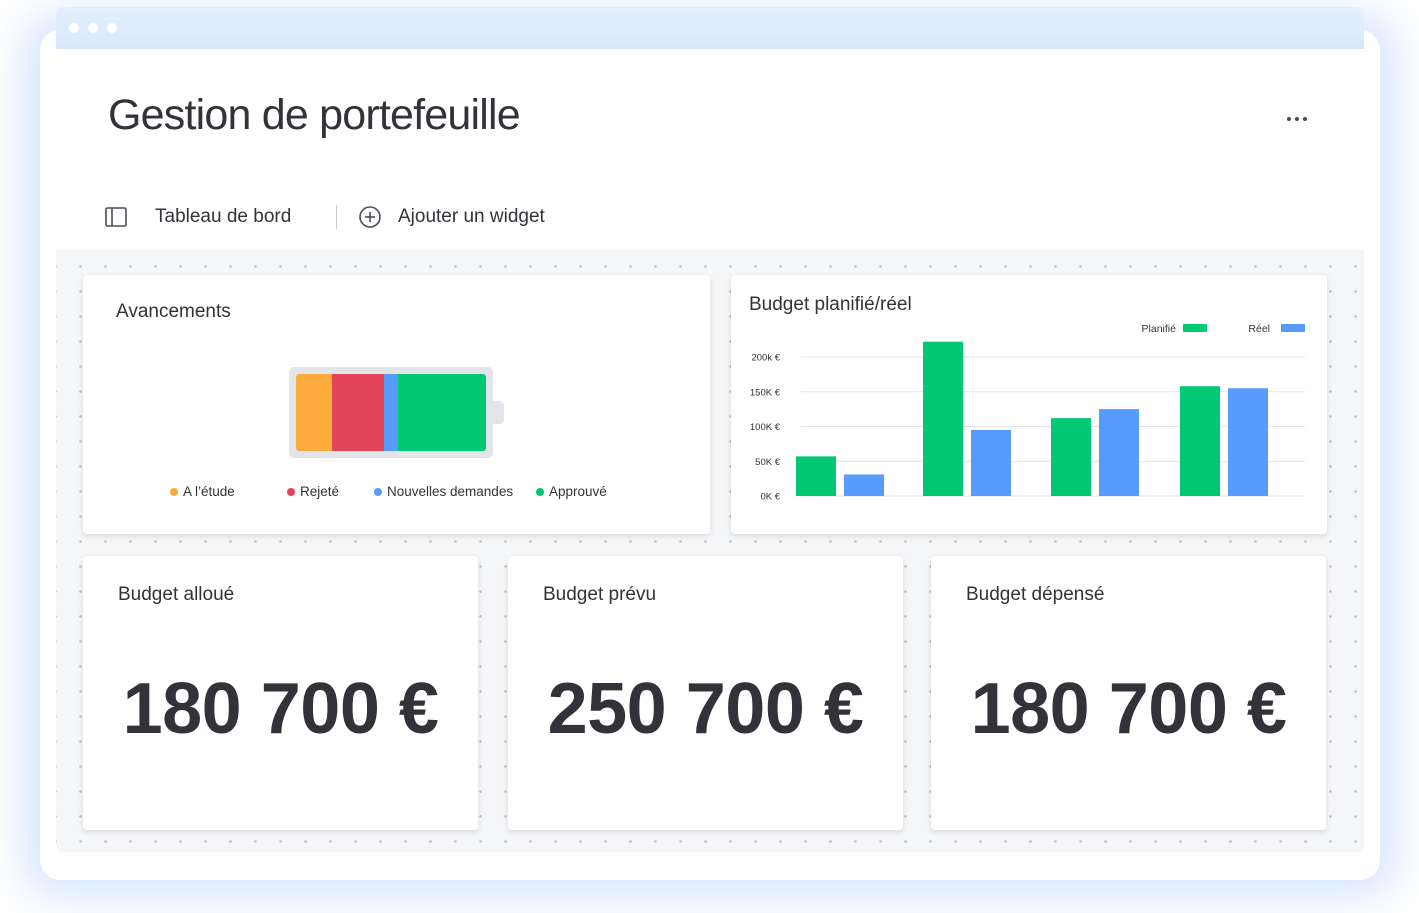  Describe the element at coordinates (173, 311) in the screenshot. I see `widget-title: Avancements` at that location.